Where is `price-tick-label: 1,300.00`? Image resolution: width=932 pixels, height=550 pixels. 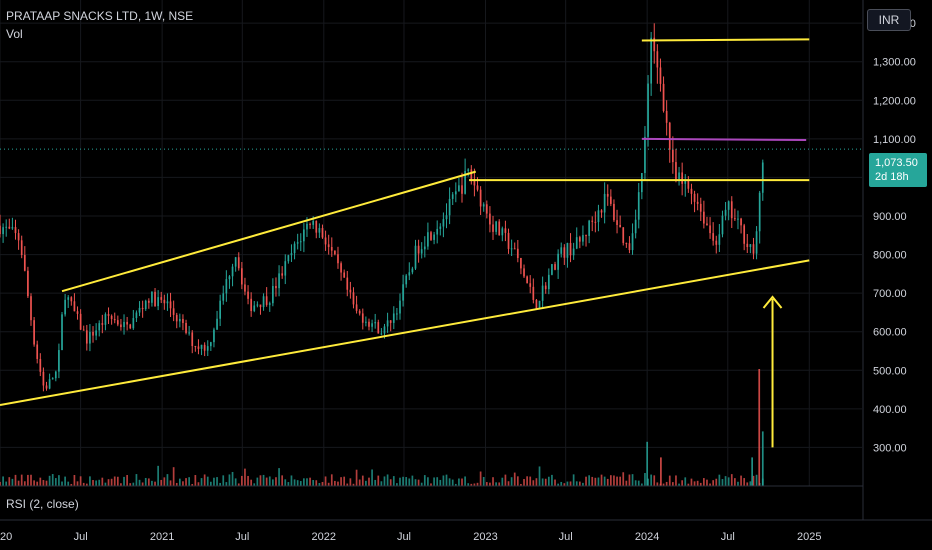 price-tick-label: 1,300.00 is located at coordinates (894, 63).